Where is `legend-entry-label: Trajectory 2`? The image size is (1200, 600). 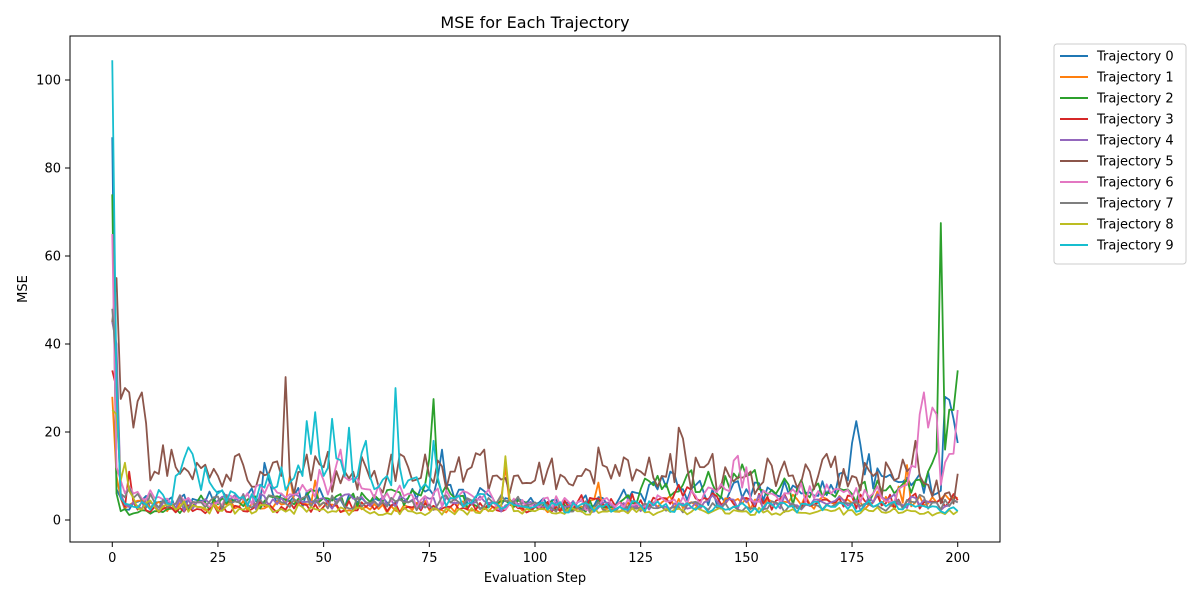
legend-entry-label: Trajectory 2 is located at coordinates (1135, 99).